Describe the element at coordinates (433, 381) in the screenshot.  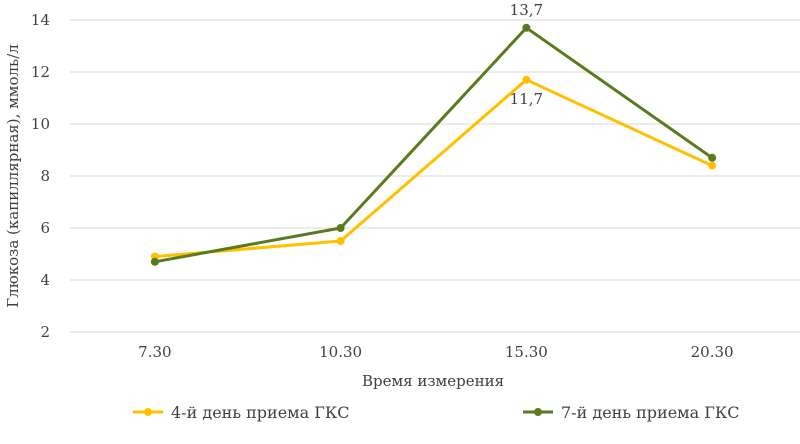
I see `x-axis-title: Время измерения` at that location.